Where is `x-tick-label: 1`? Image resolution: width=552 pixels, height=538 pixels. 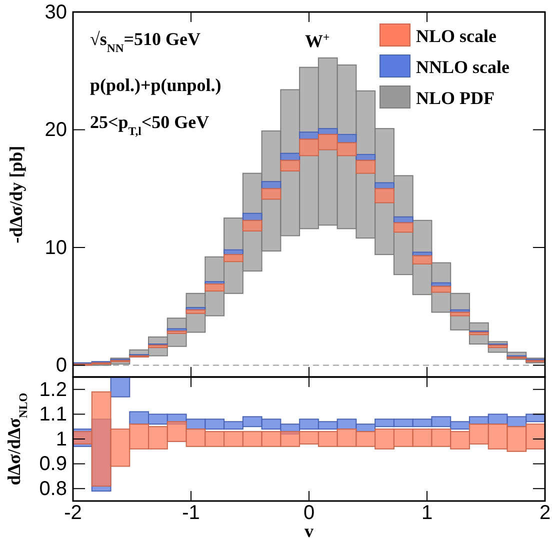
x-tick-label: 1 is located at coordinates (427, 513).